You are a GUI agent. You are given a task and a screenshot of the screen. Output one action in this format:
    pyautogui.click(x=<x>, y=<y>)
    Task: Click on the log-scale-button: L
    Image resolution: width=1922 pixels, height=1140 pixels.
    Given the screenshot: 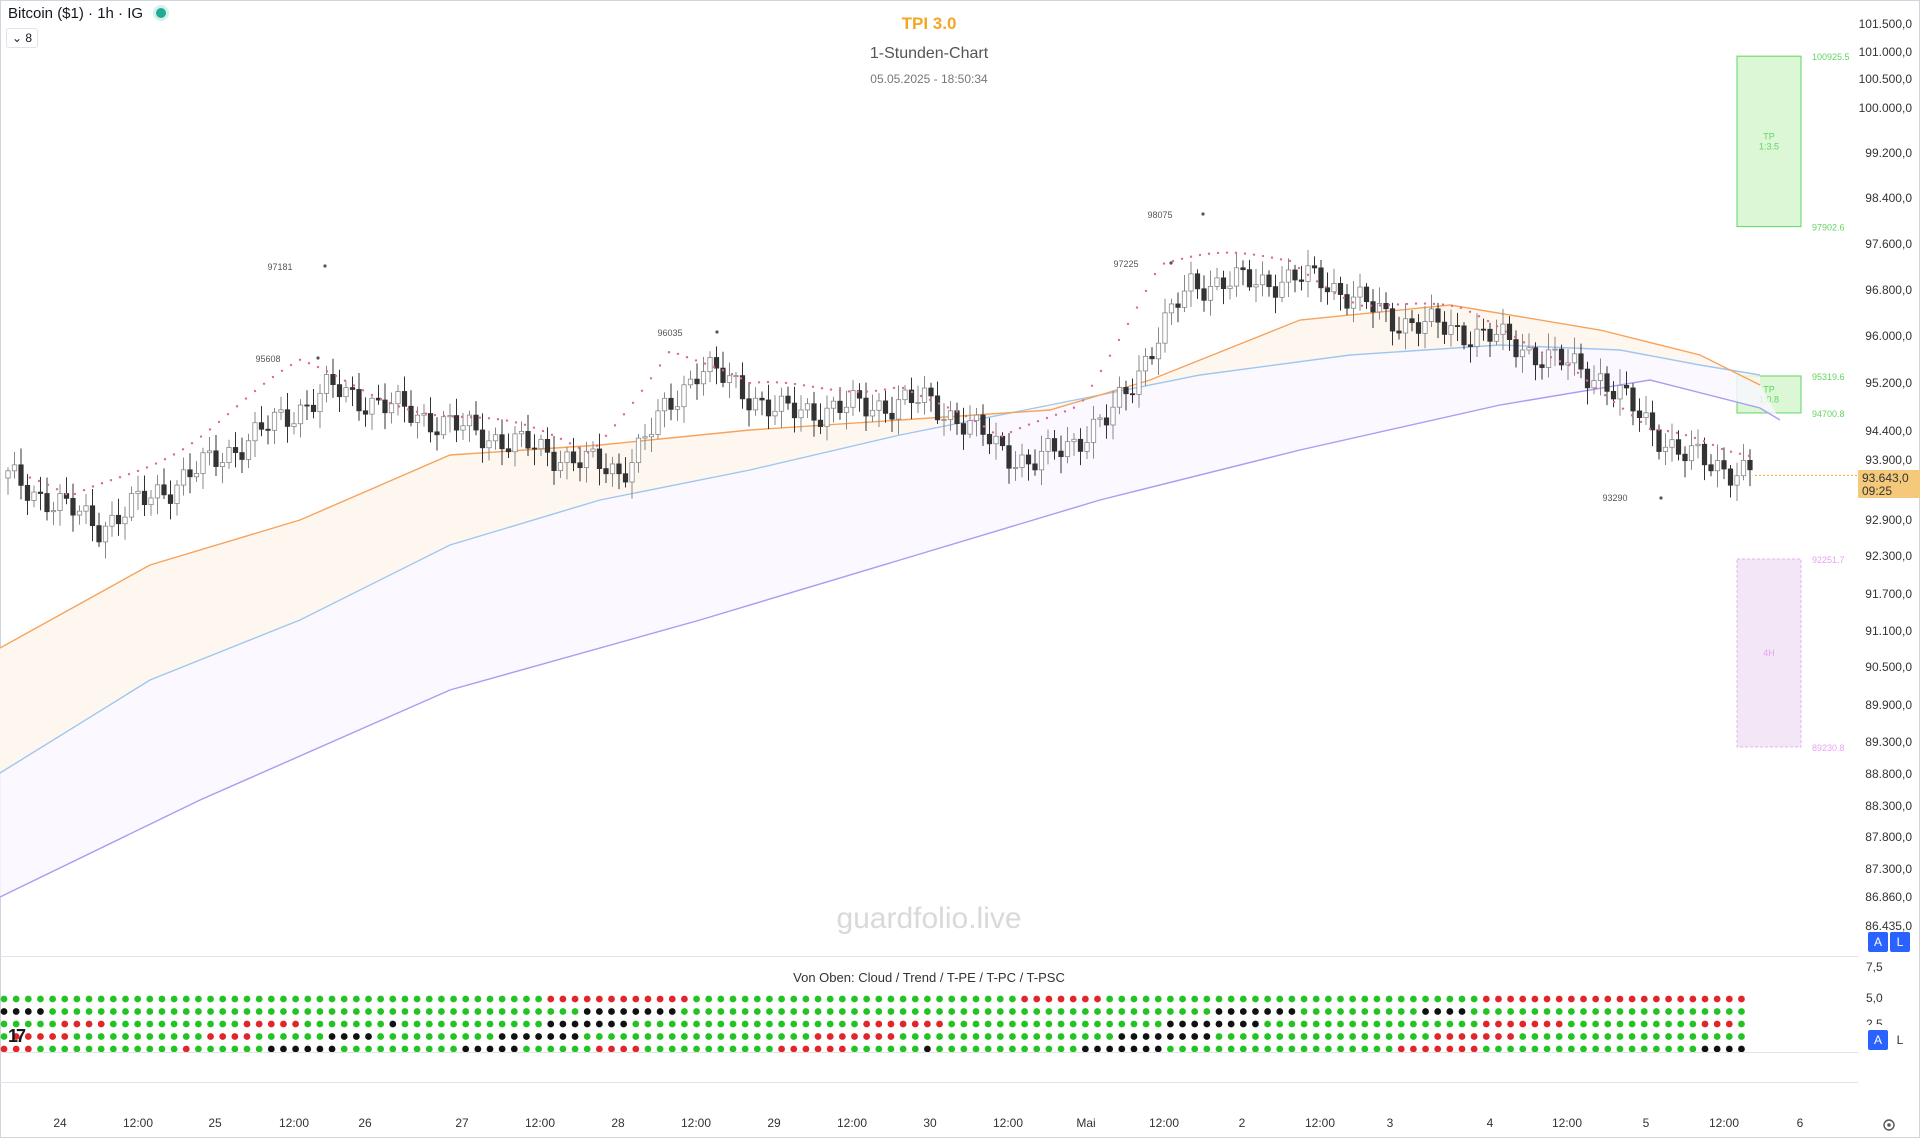 What is the action you would take?
    pyautogui.click(x=1900, y=942)
    